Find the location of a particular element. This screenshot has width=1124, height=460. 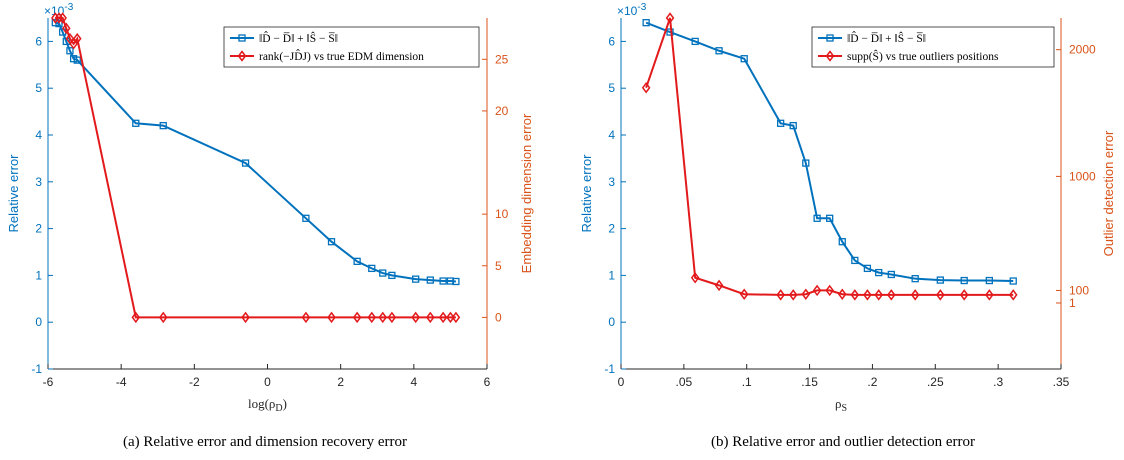

right-y-tick-label: 100 is located at coordinates (1079, 290).